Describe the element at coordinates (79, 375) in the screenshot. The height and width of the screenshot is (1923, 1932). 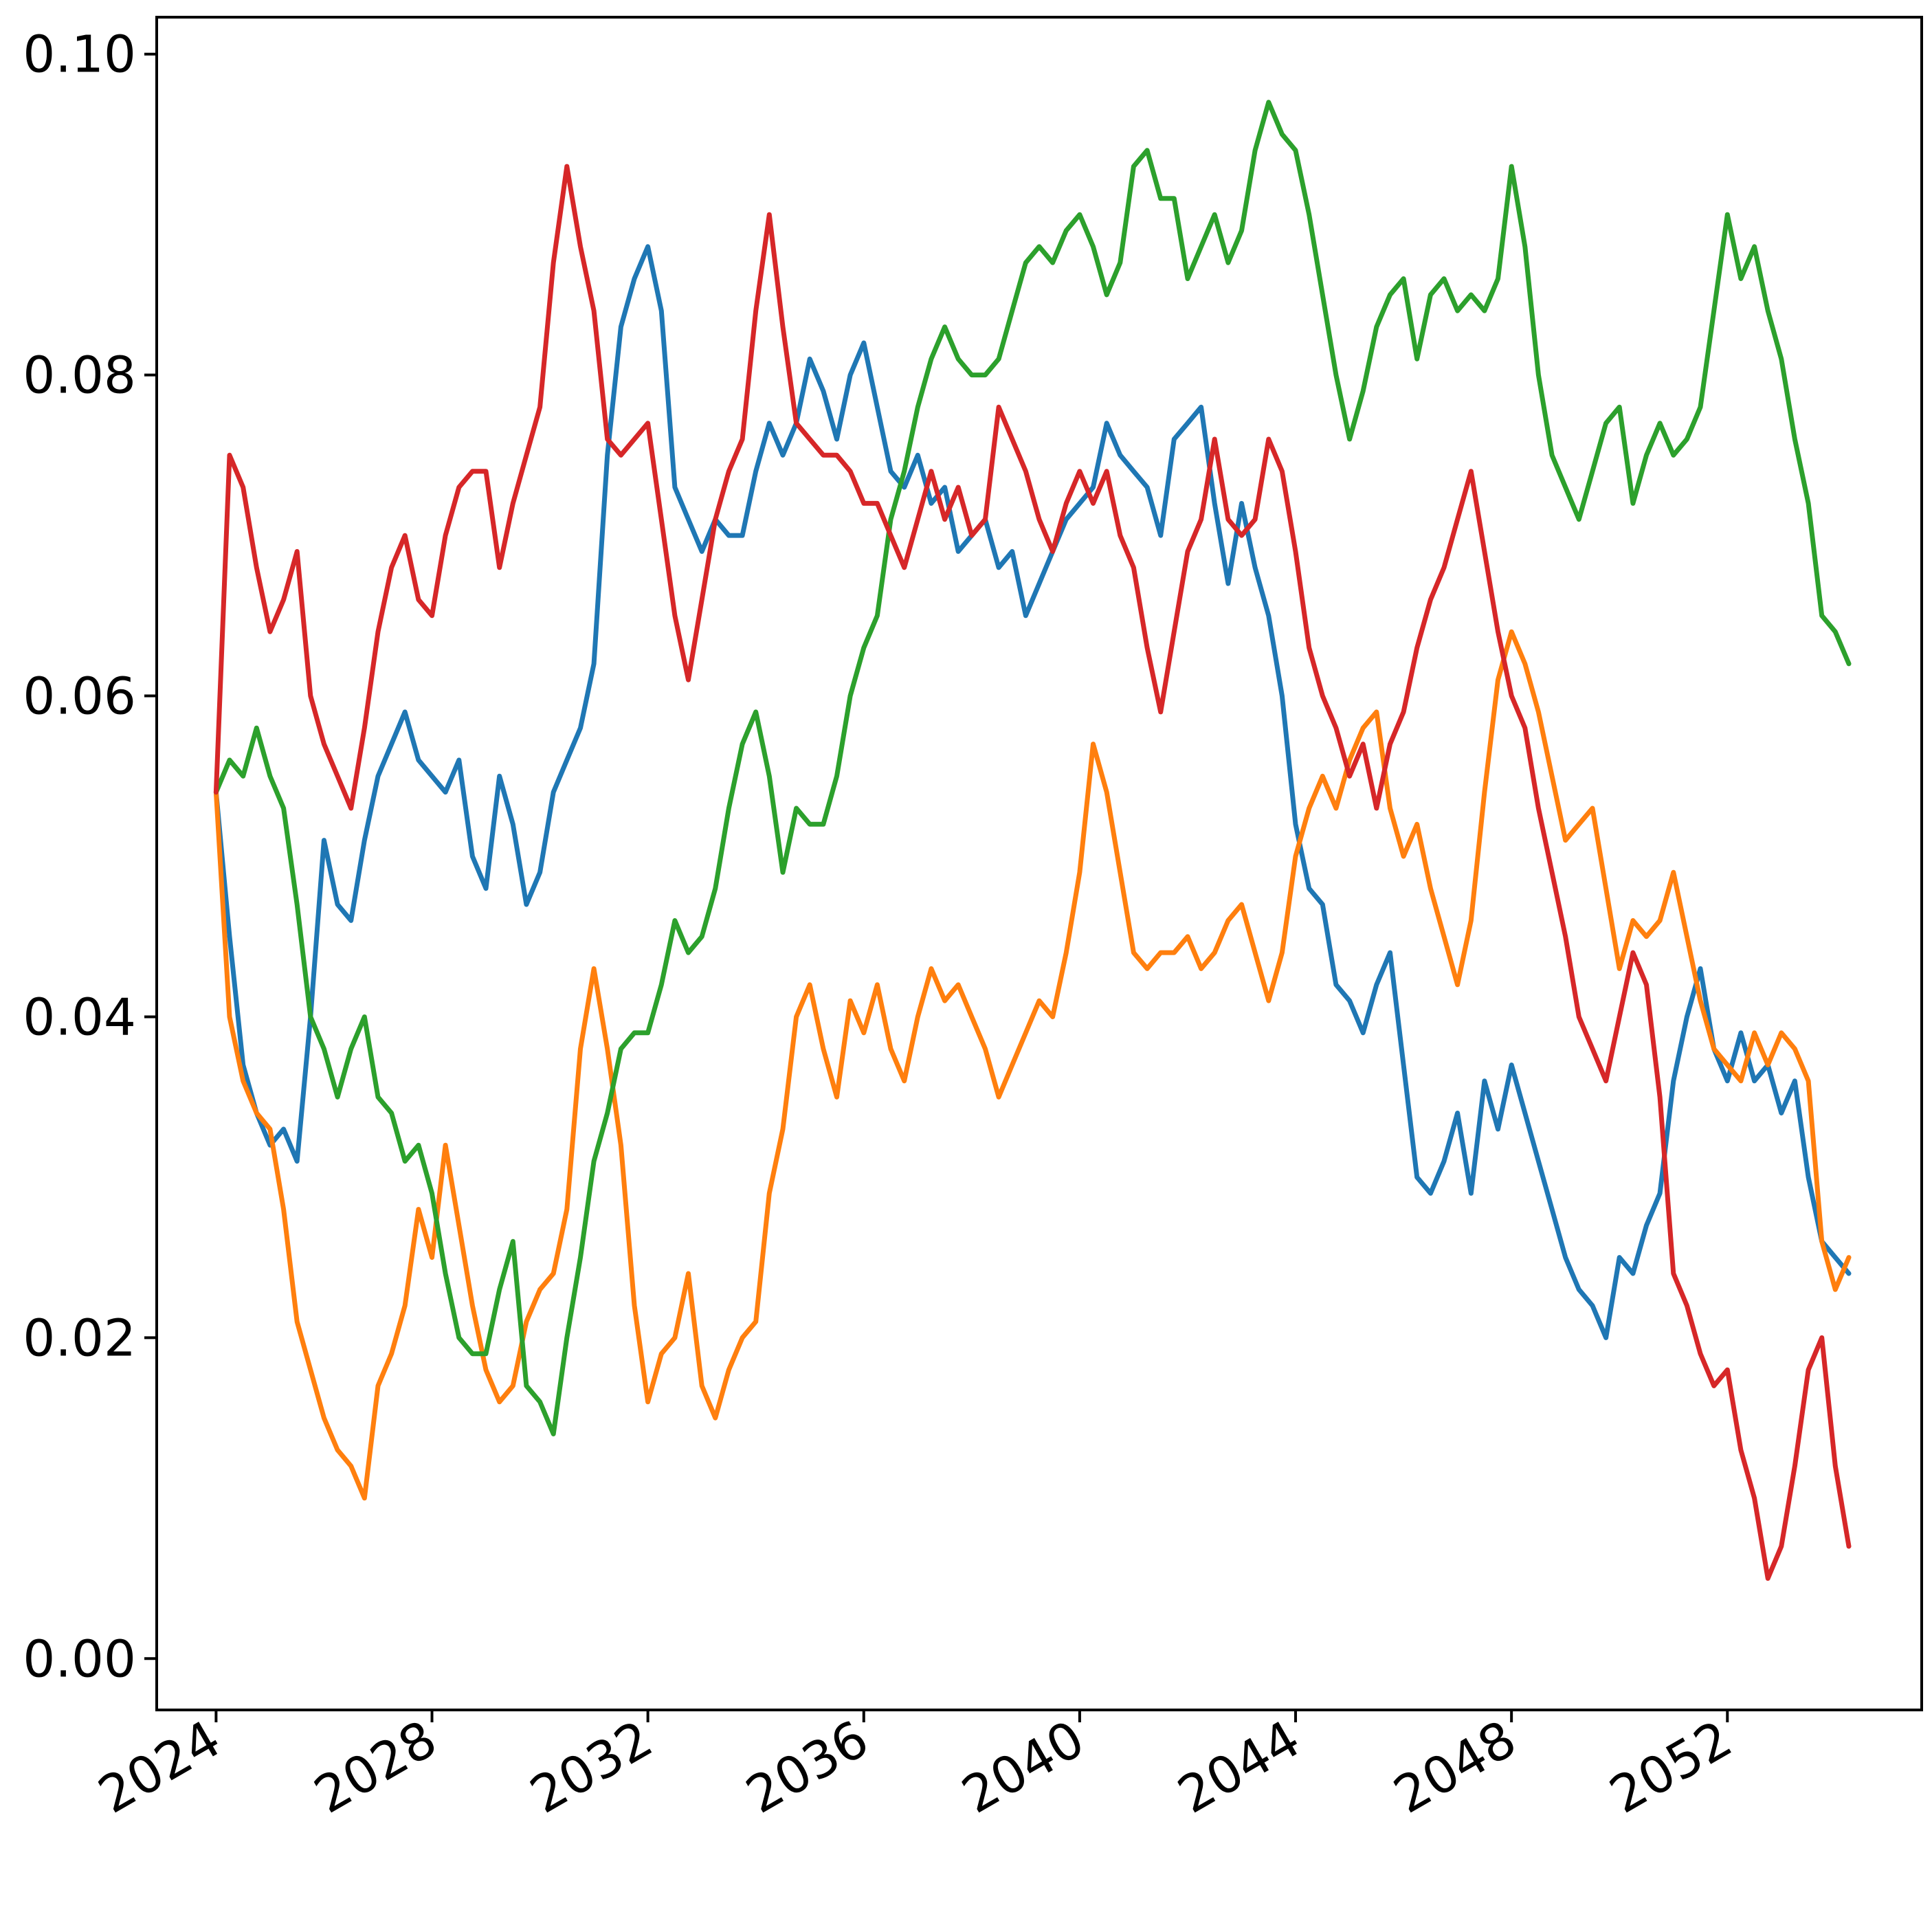
I see `y-tick-label: 0.08` at that location.